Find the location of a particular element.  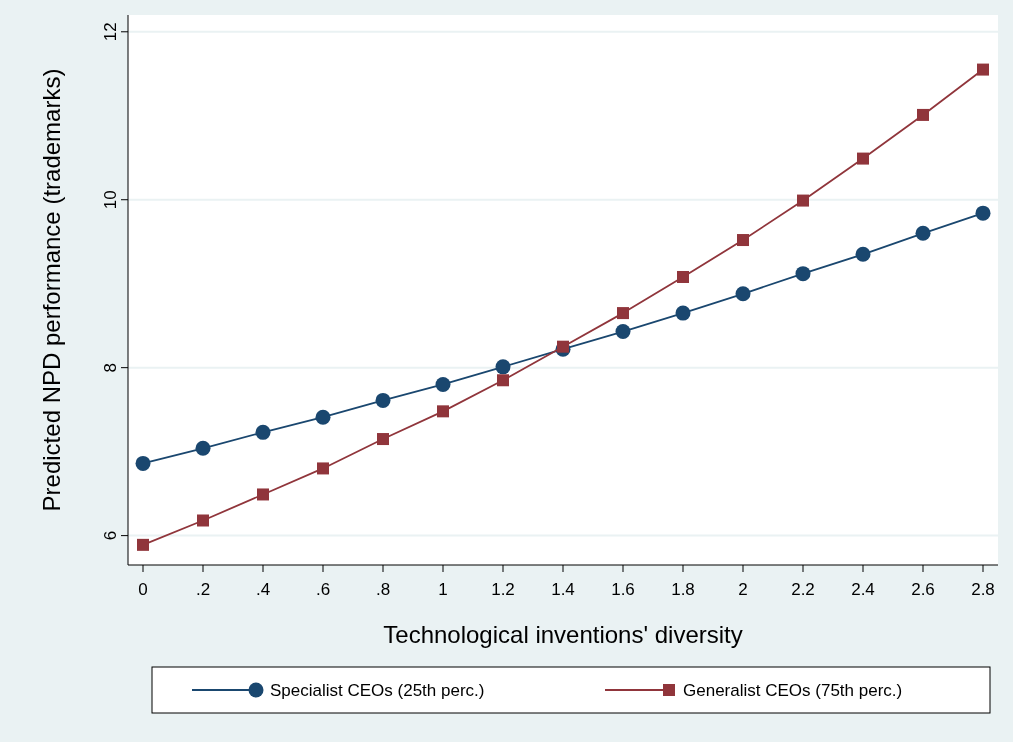

x-tick-label: 2.8 is located at coordinates (983, 589).